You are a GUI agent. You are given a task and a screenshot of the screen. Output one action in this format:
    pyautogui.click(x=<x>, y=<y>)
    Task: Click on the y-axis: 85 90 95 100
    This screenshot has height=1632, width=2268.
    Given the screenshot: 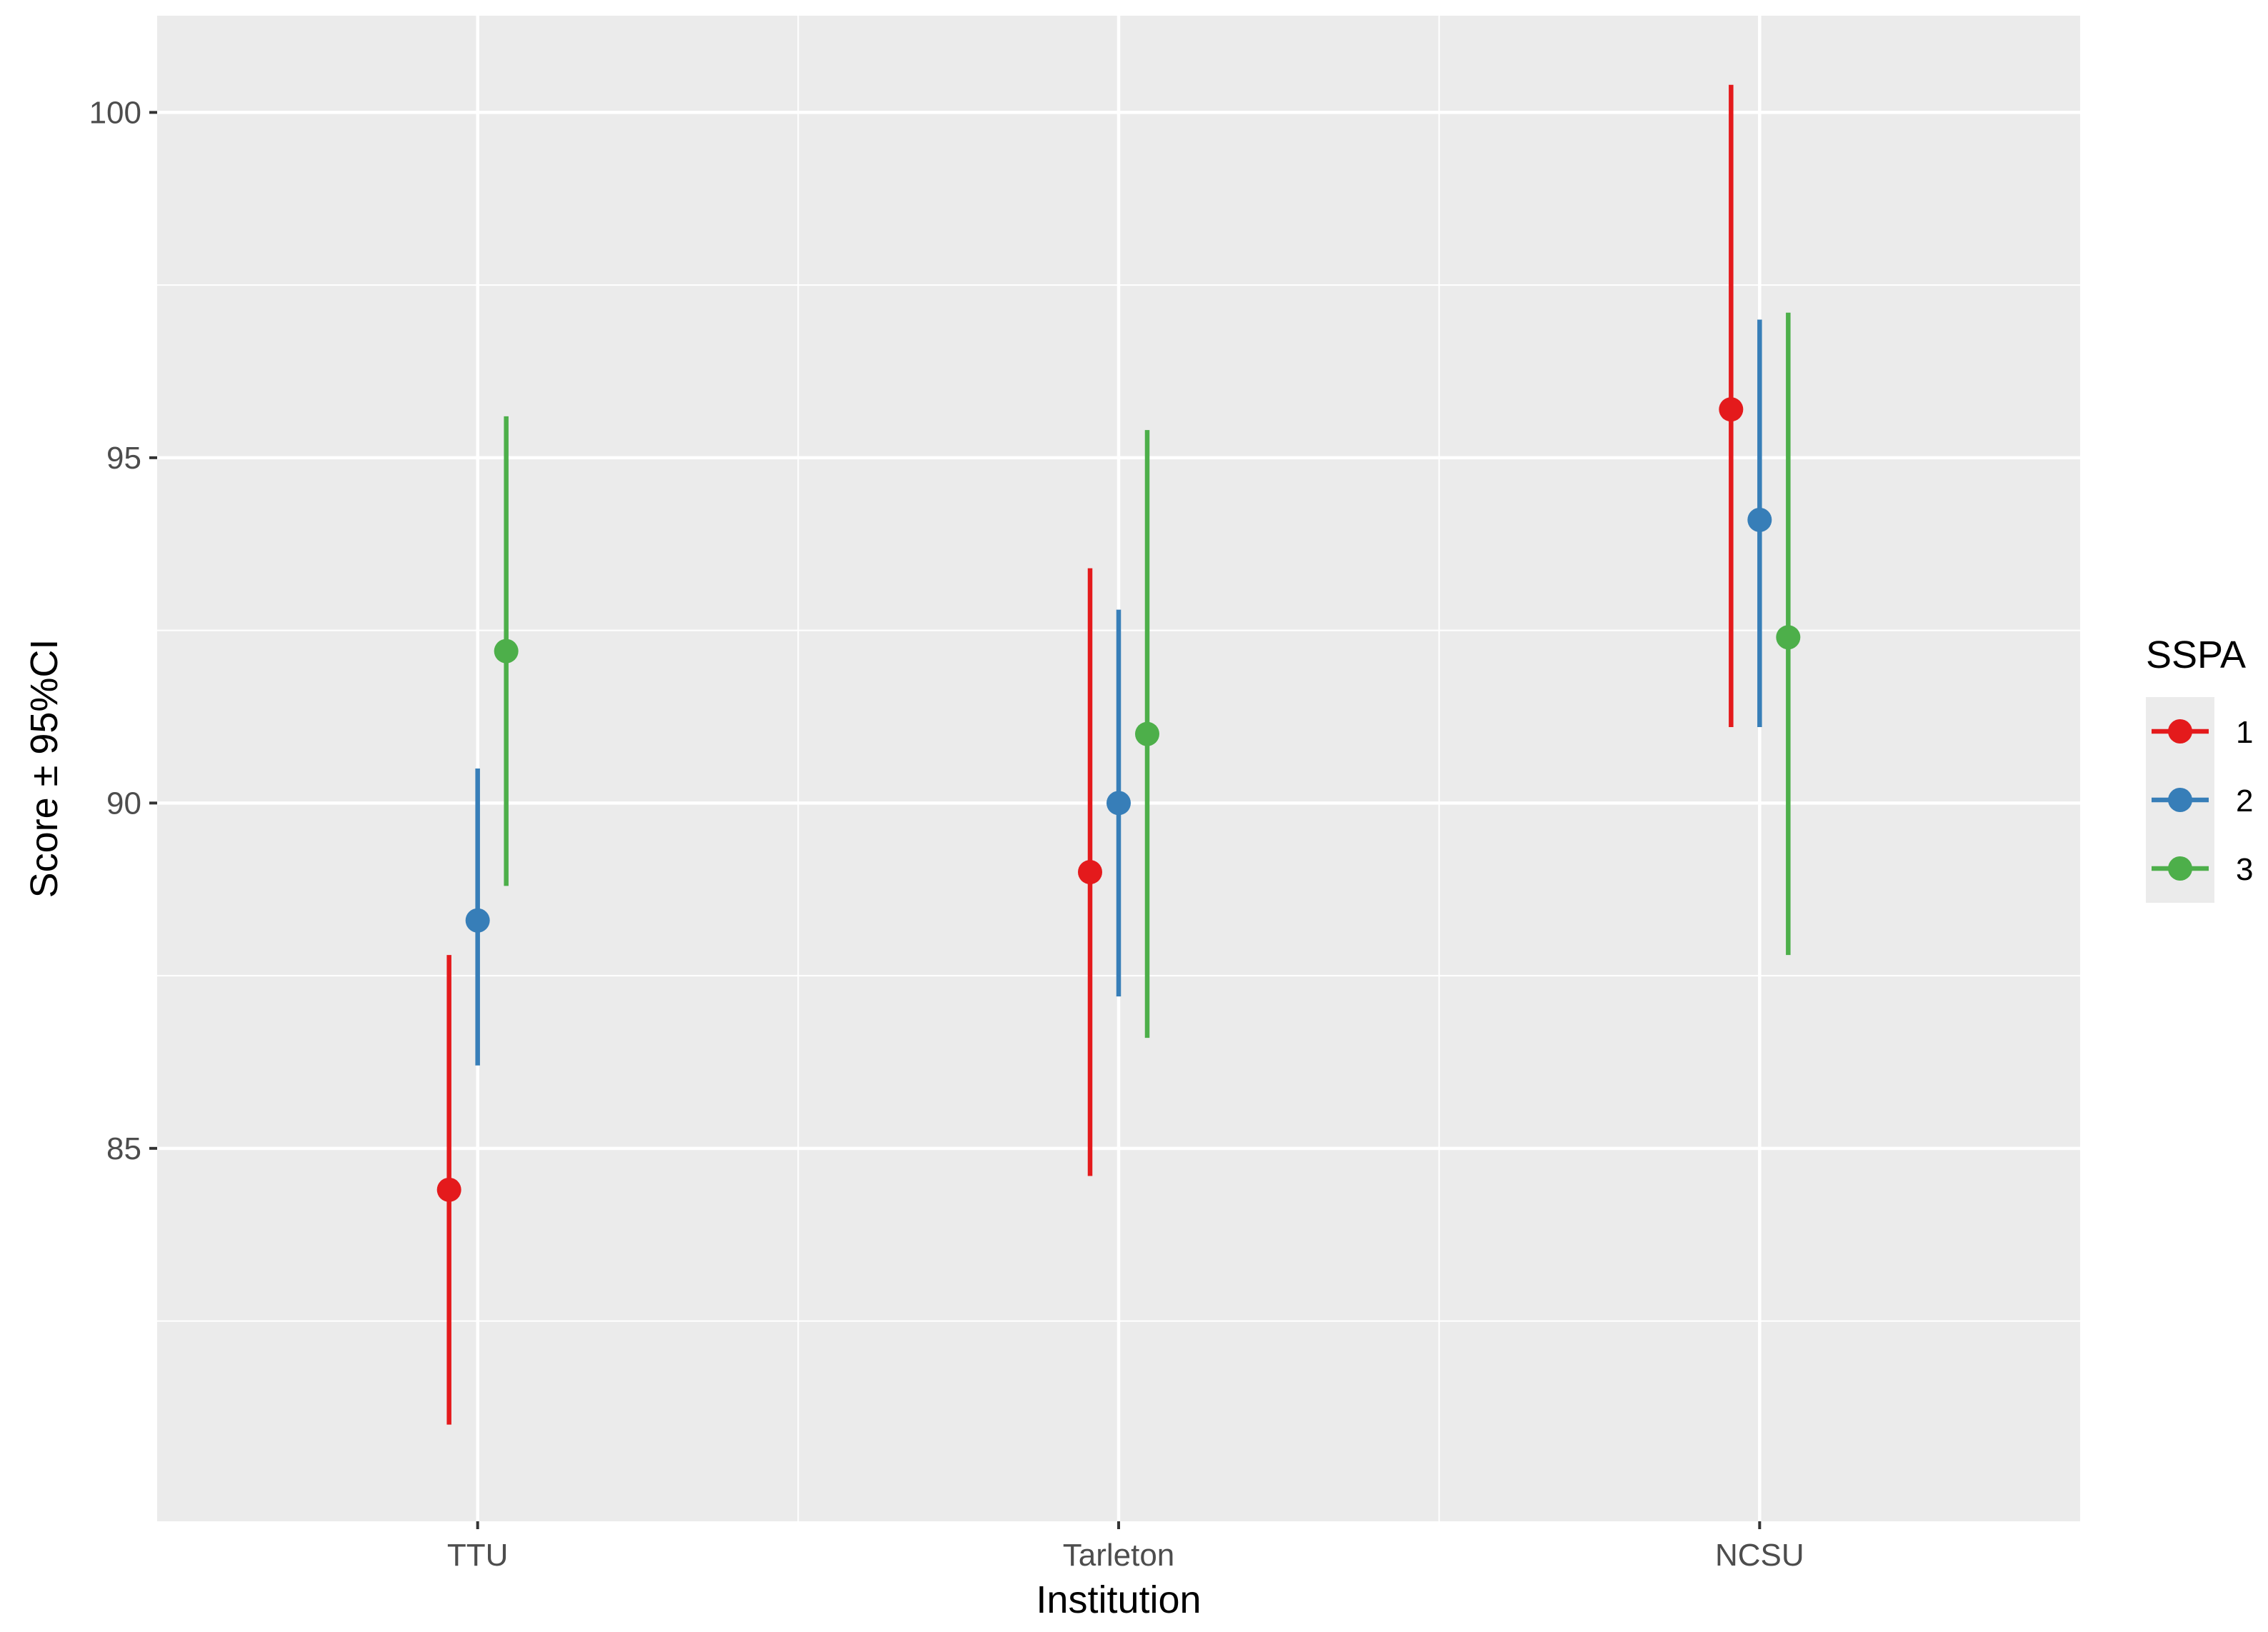 What is the action you would take?
    pyautogui.click(x=123, y=630)
    